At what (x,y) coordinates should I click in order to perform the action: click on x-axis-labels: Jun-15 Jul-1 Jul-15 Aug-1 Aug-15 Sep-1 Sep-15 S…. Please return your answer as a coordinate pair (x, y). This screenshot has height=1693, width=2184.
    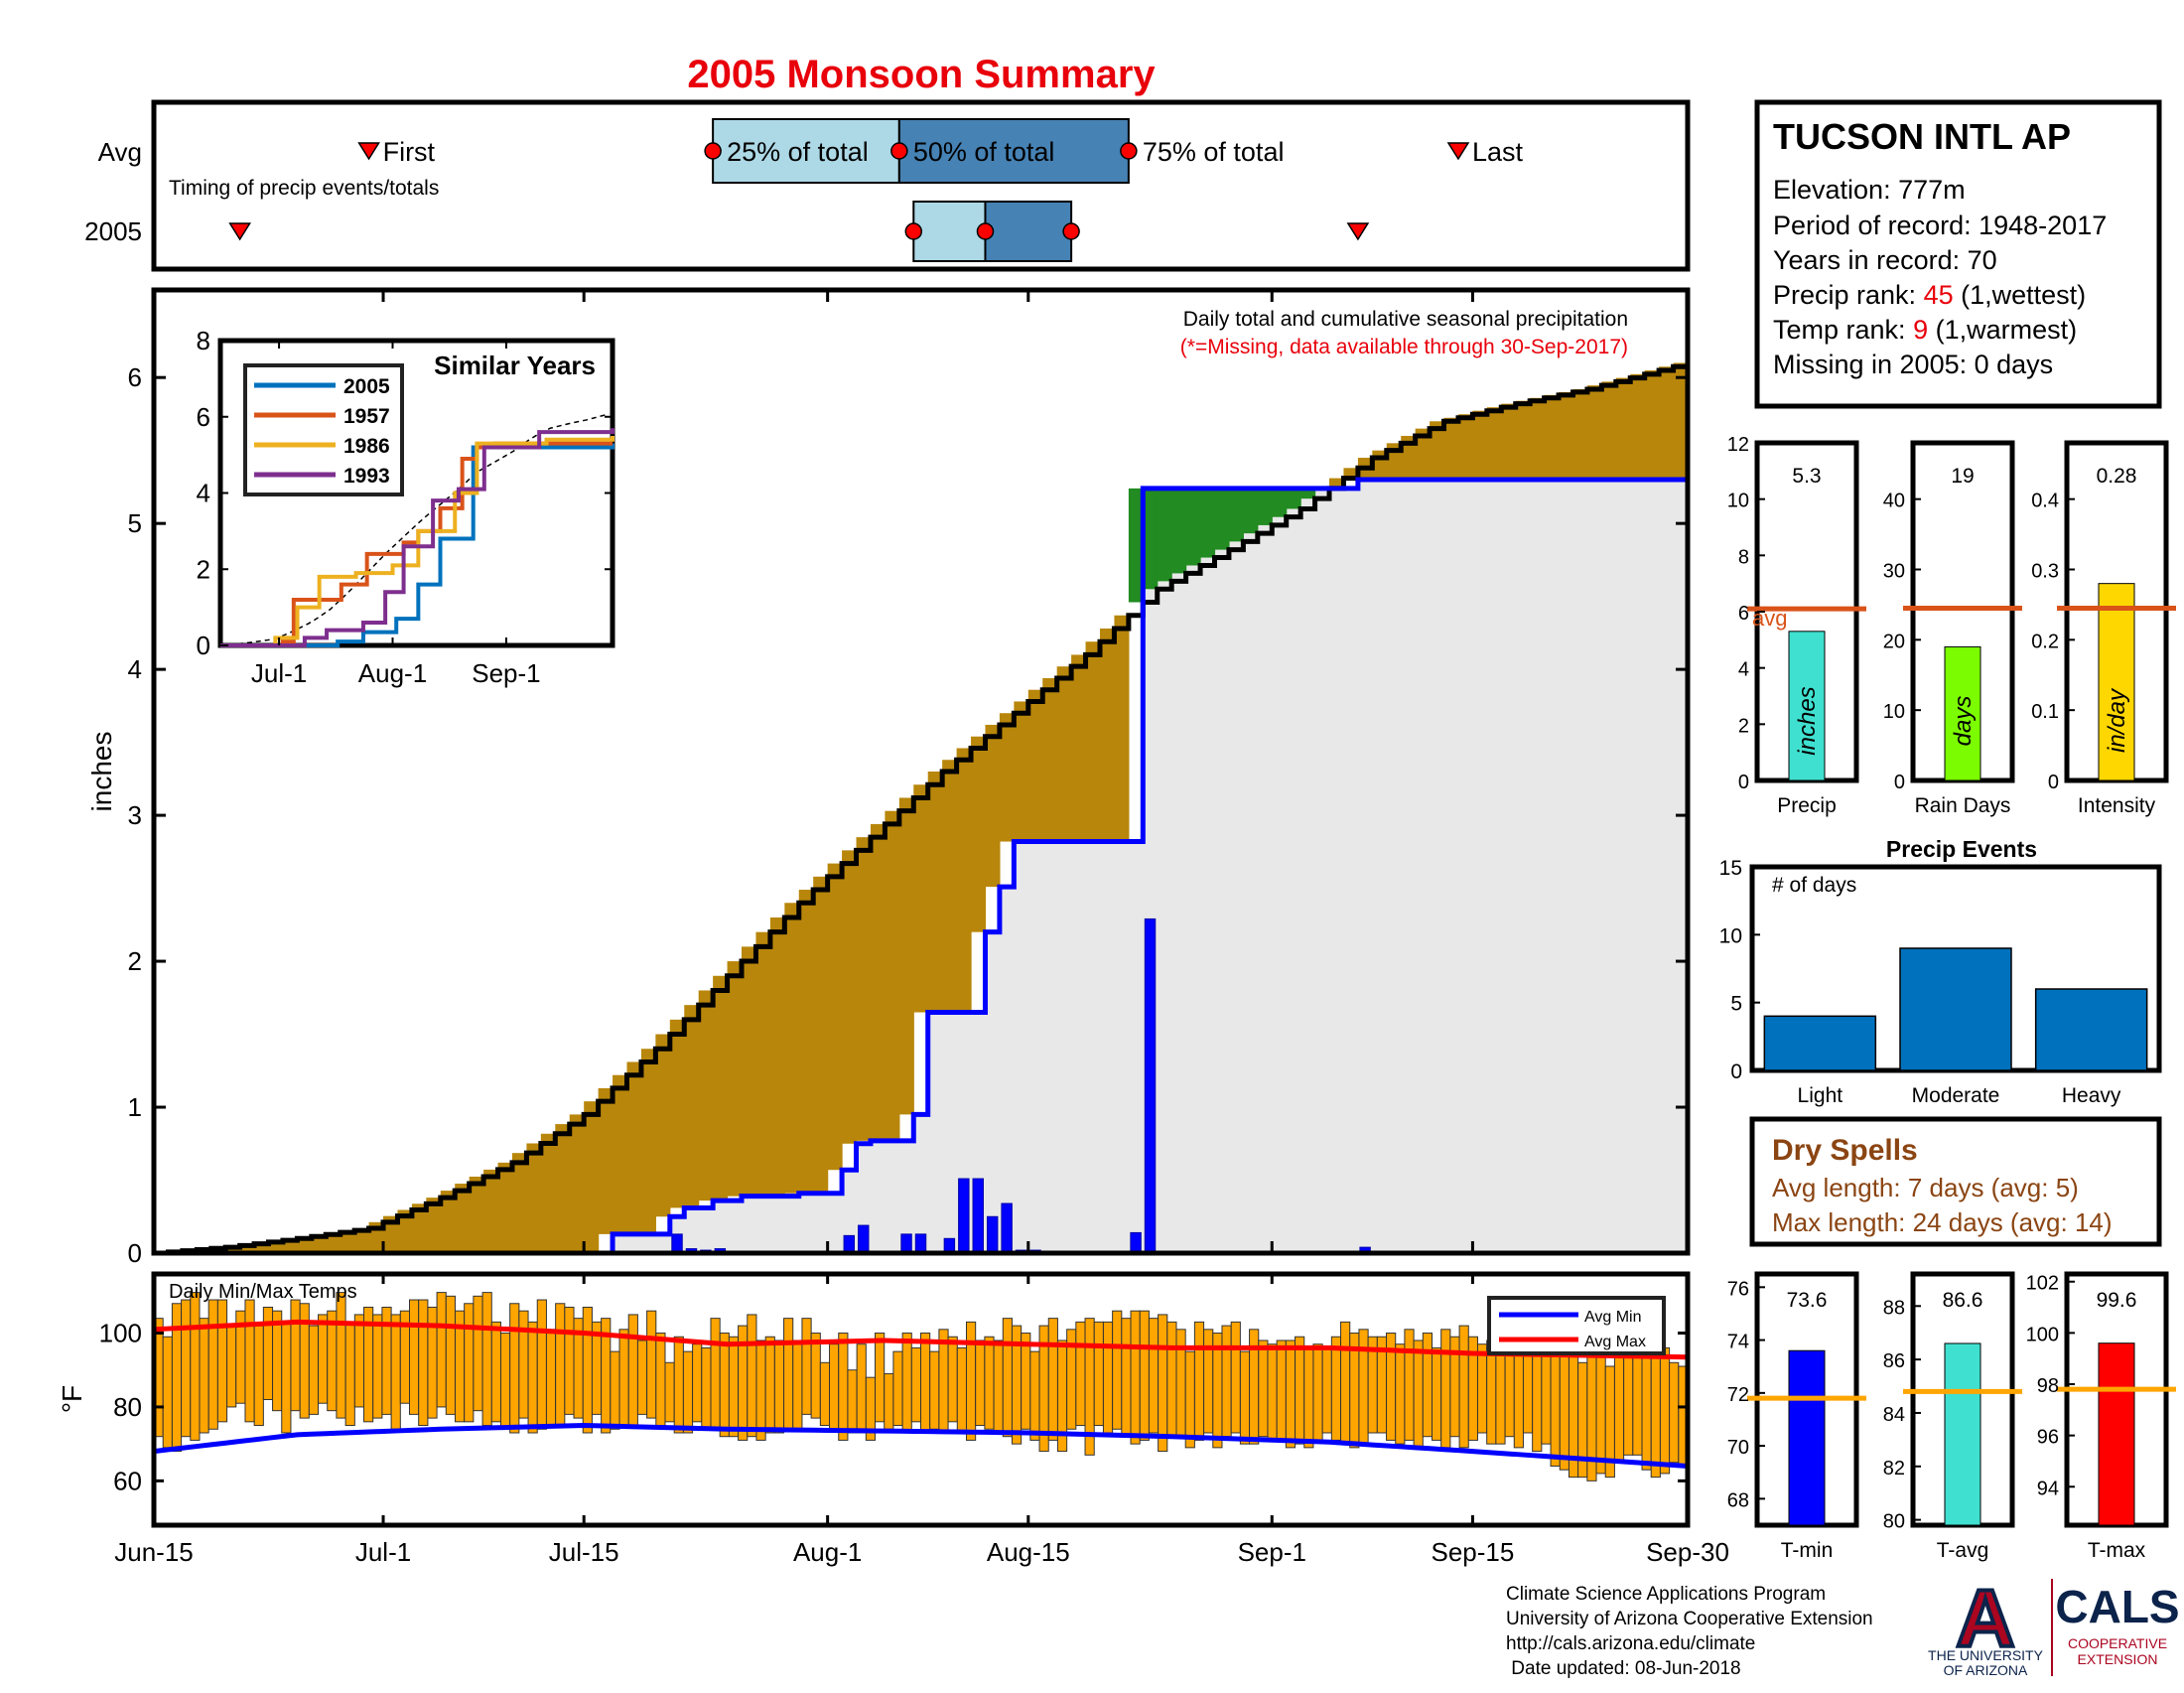
    Looking at the image, I should click on (921, 1552).